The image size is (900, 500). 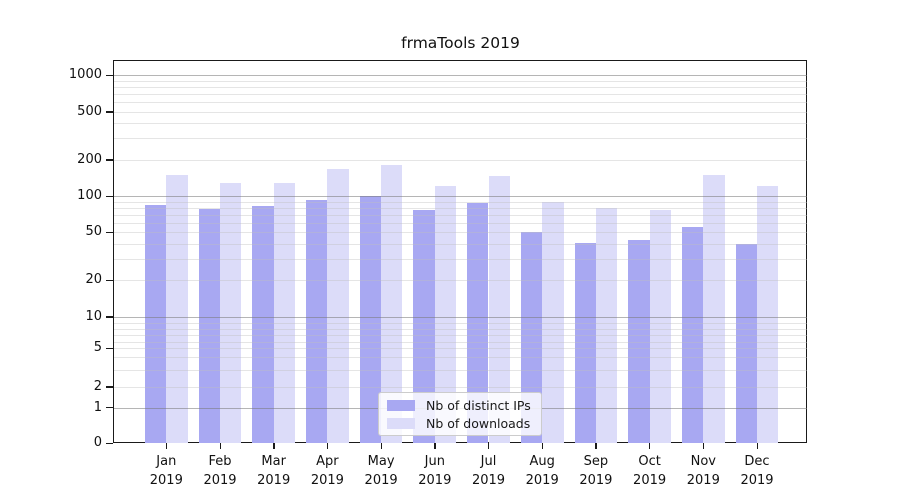 What do you see at coordinates (435, 471) in the screenshot?
I see `x-tick-label-jun: Jun 2019` at bounding box center [435, 471].